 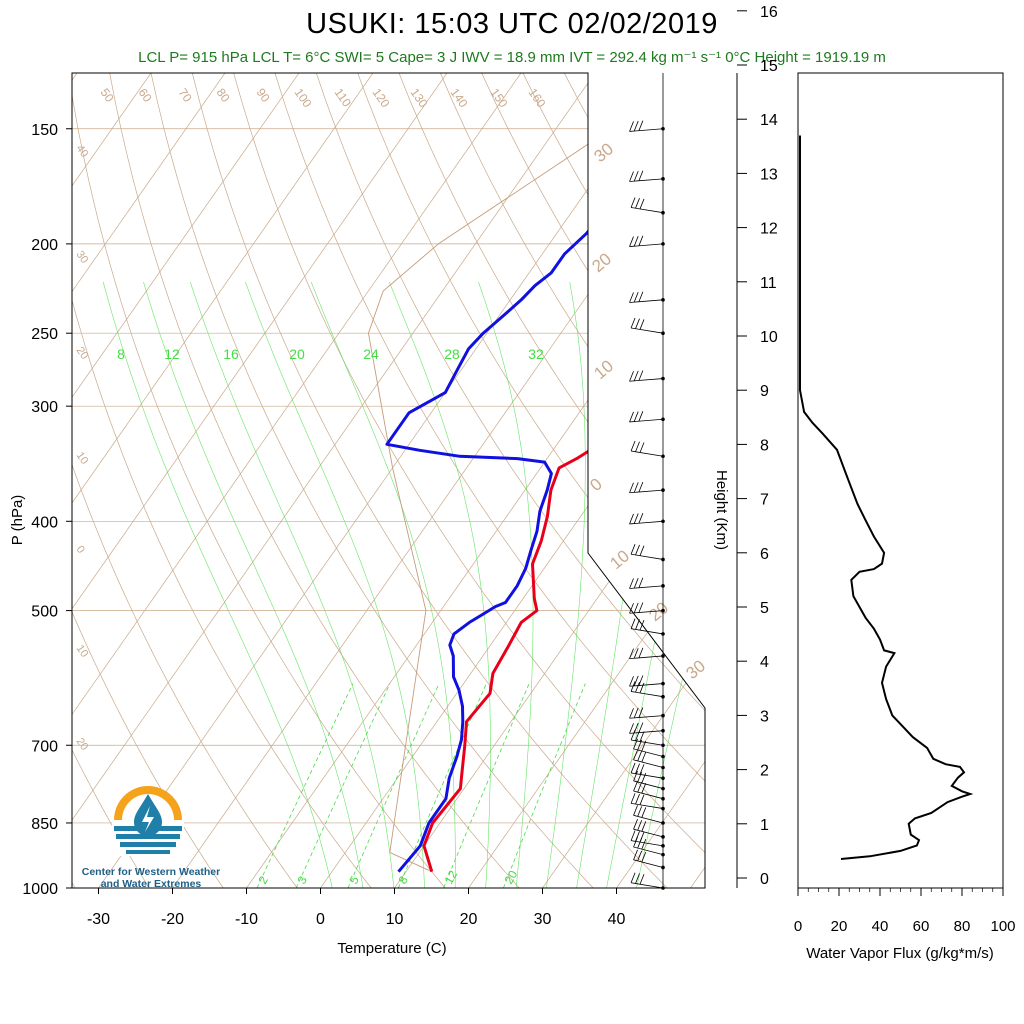 I want to click on pressure-tick-label: 150, so click(x=44, y=130).